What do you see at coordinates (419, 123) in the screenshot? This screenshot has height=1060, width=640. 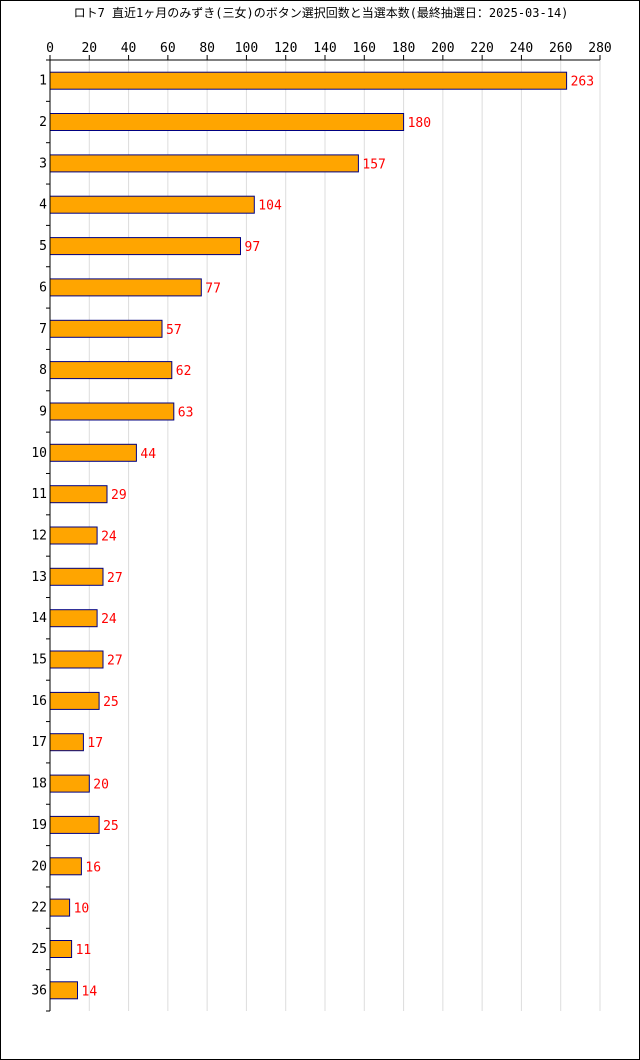 I see `data-label: 180` at bounding box center [419, 123].